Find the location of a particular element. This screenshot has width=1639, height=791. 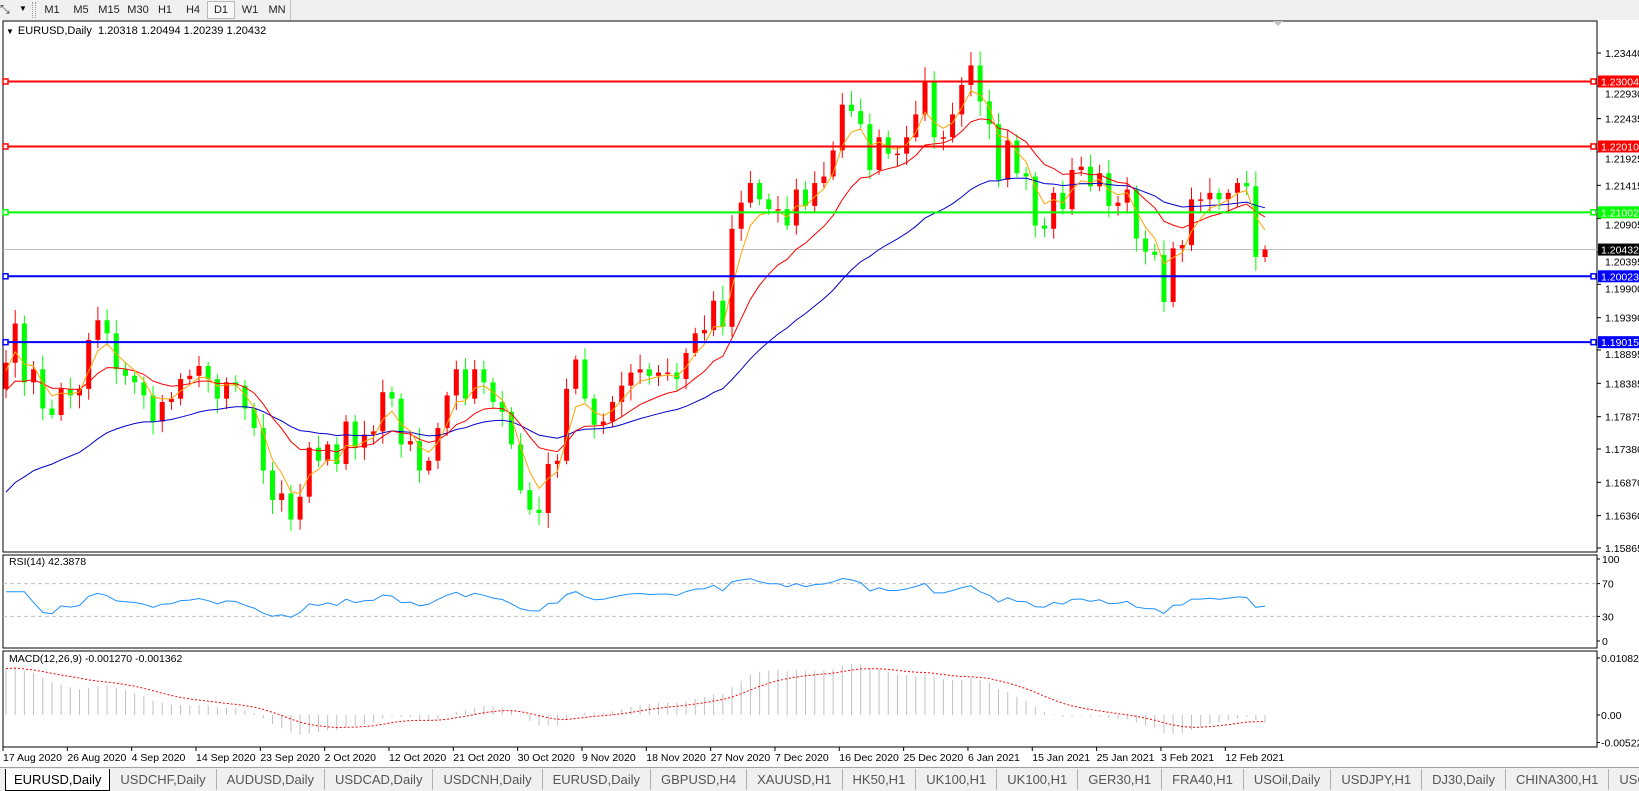

timeframe-button-m30: M30 is located at coordinates (138, 10).